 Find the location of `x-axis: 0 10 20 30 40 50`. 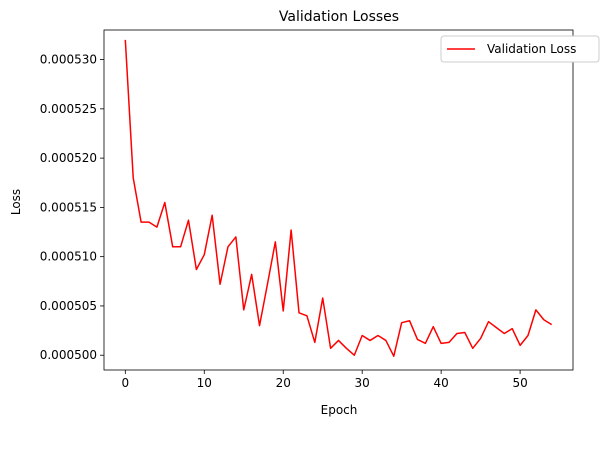

x-axis: 0 10 20 30 40 50 is located at coordinates (324, 380).